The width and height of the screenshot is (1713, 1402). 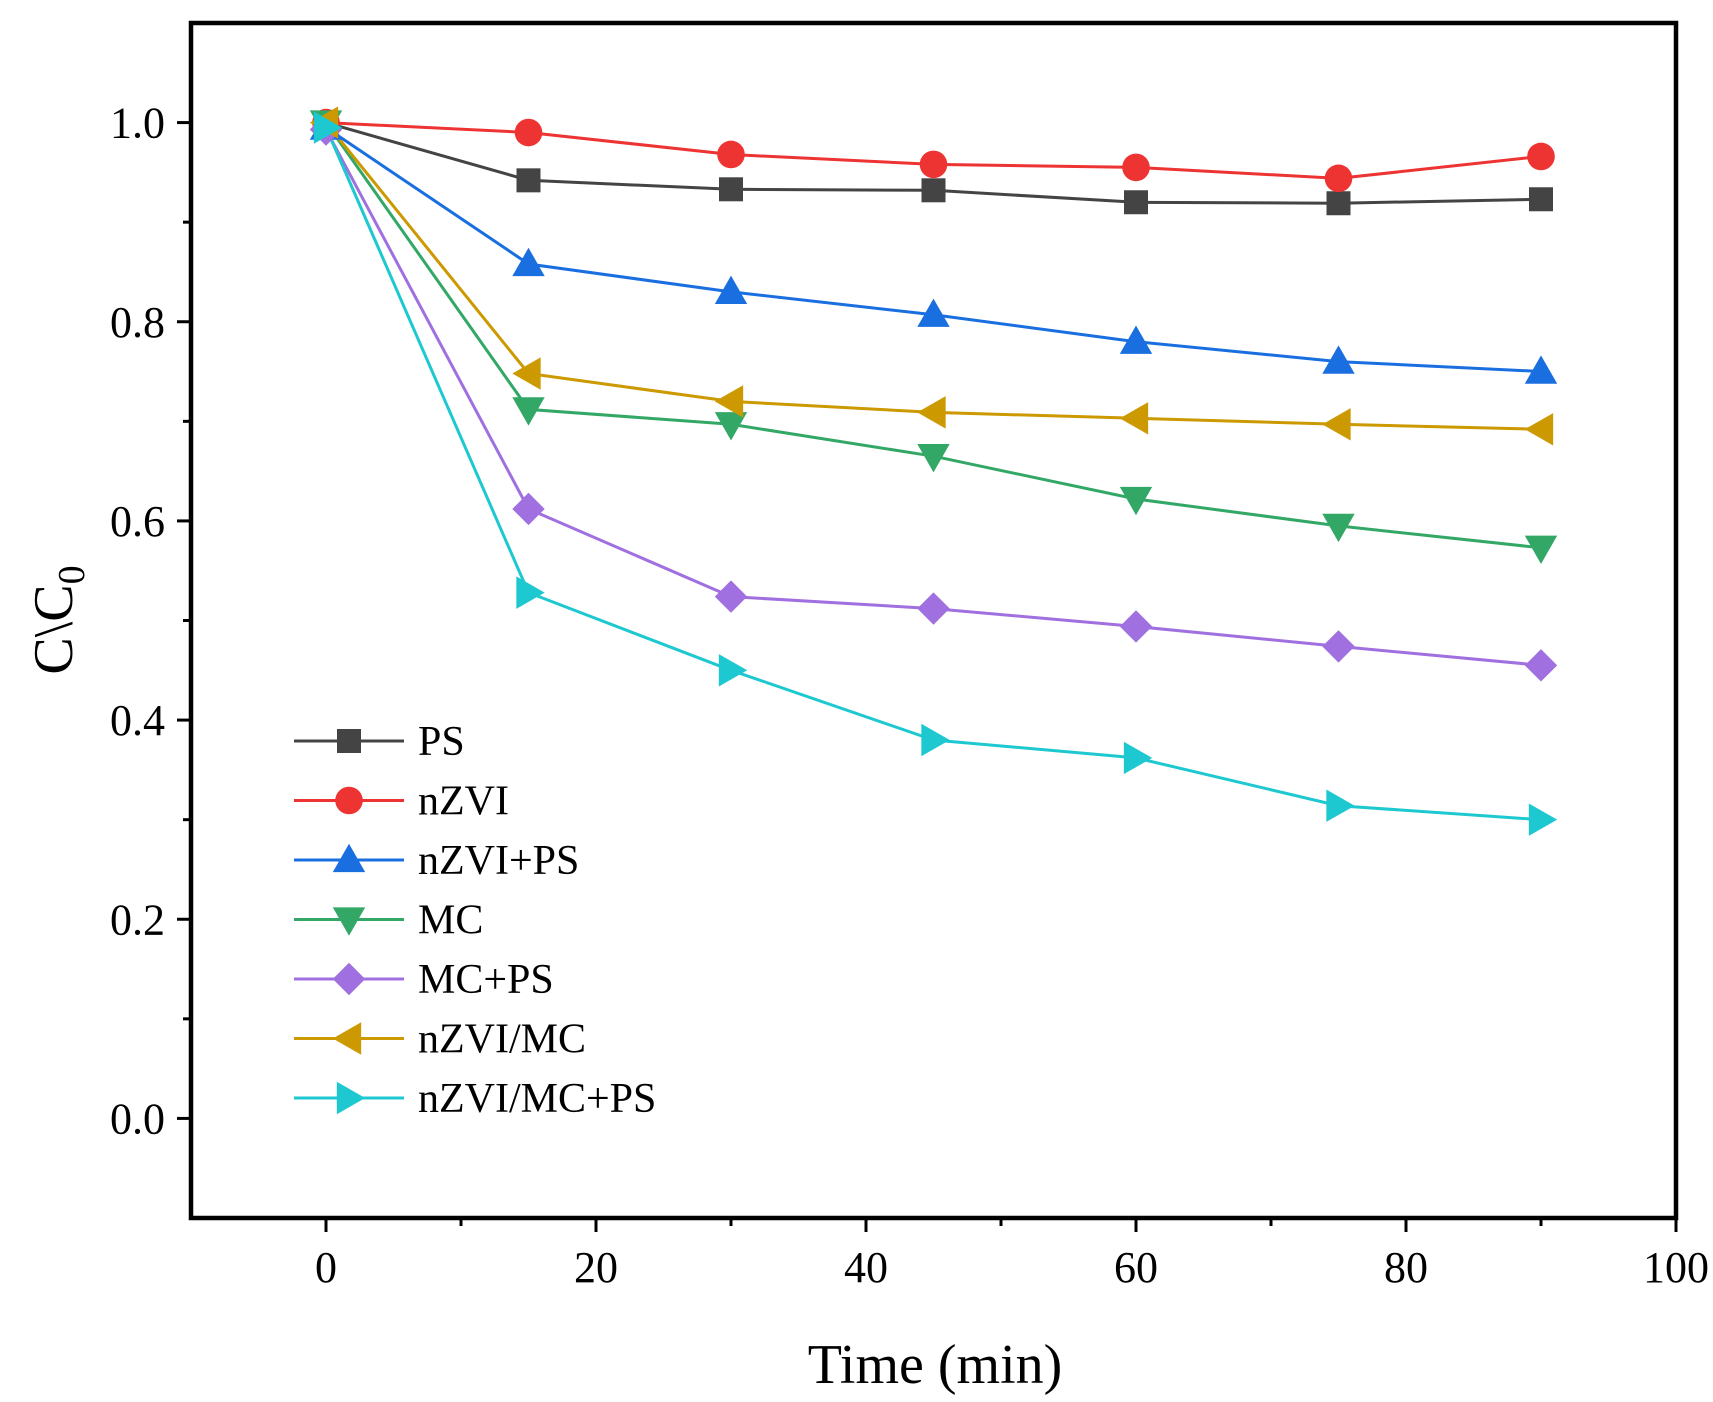 I want to click on y-axis-title: C\C0, so click(x=58, y=619).